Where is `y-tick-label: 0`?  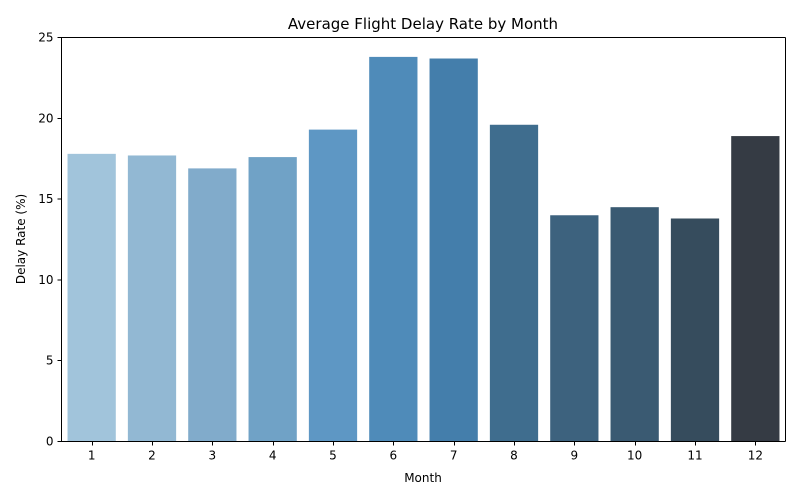
y-tick-label: 0 is located at coordinates (50, 442).